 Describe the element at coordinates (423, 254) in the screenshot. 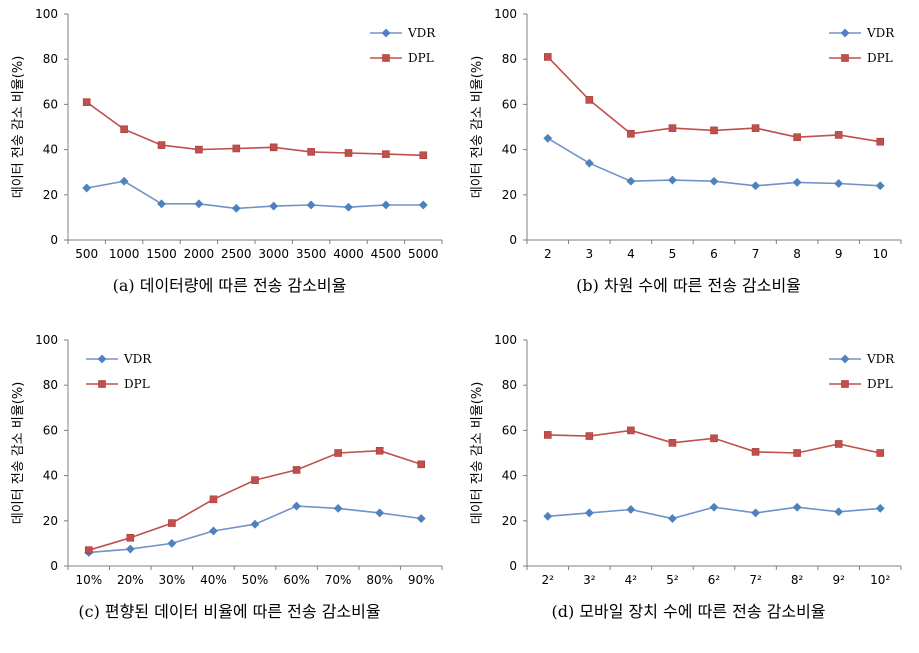

I see `x-tick-label: 5000` at that location.